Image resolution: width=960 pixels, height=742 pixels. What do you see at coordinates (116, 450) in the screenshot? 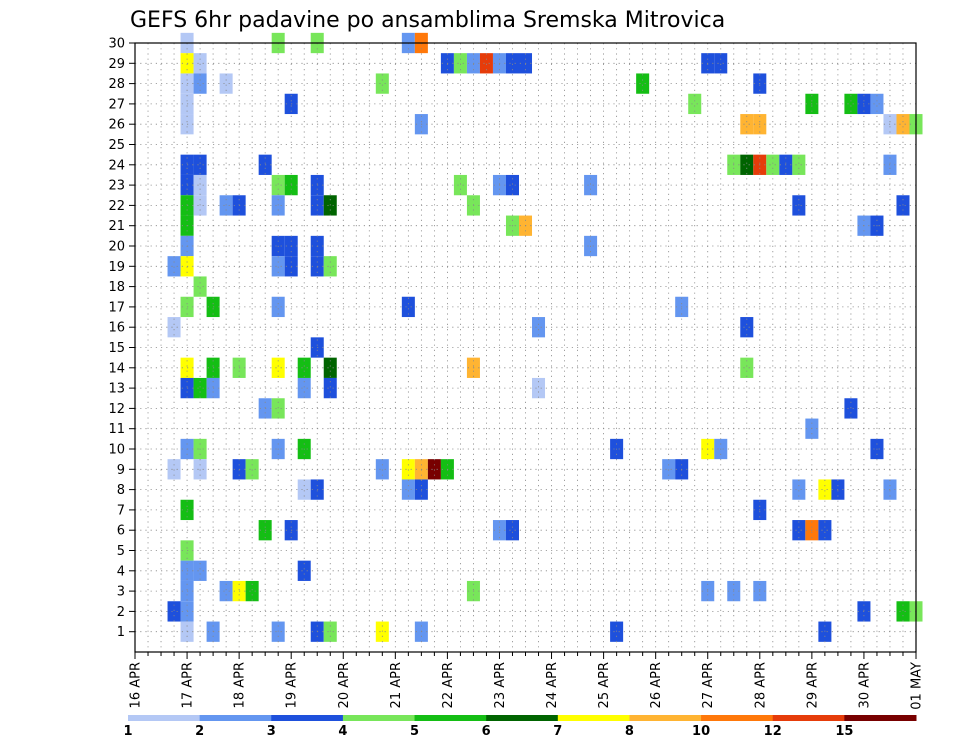
I see `y-tick-label: 10` at bounding box center [116, 450].